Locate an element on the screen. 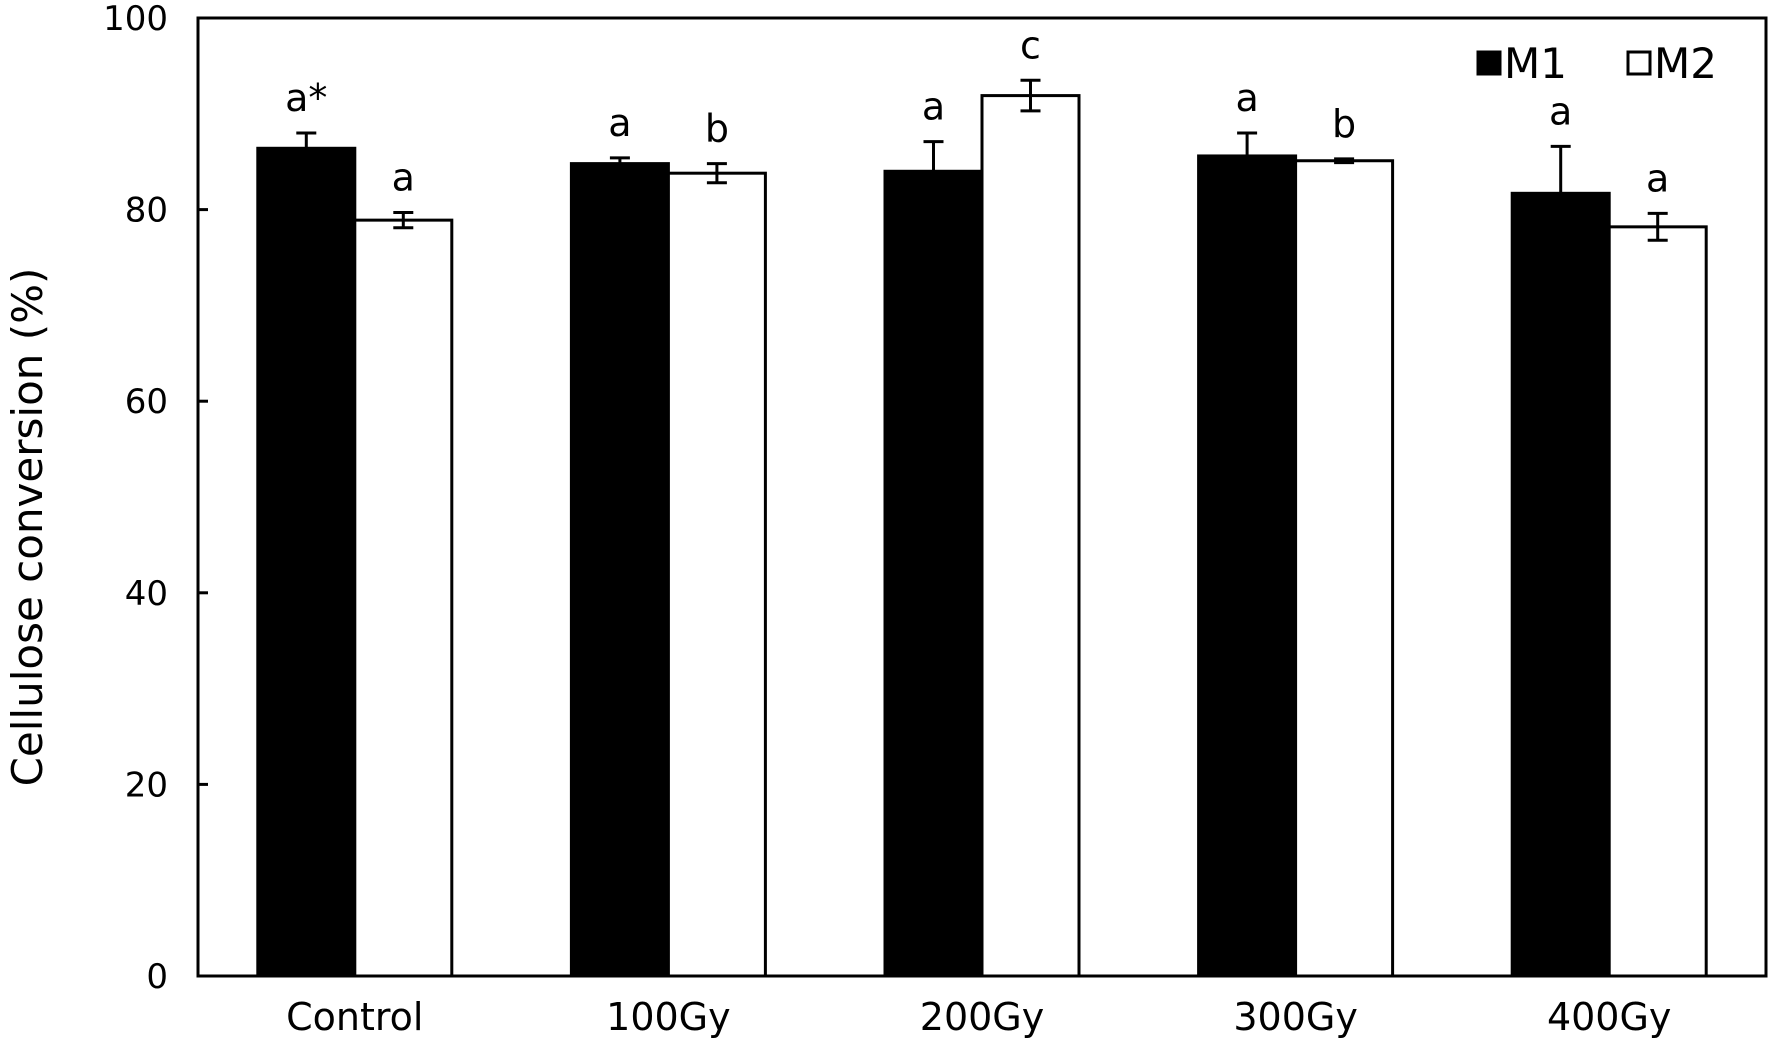 This screenshot has height=1041, width=1772. y-tick-label: 60 is located at coordinates (146, 402).